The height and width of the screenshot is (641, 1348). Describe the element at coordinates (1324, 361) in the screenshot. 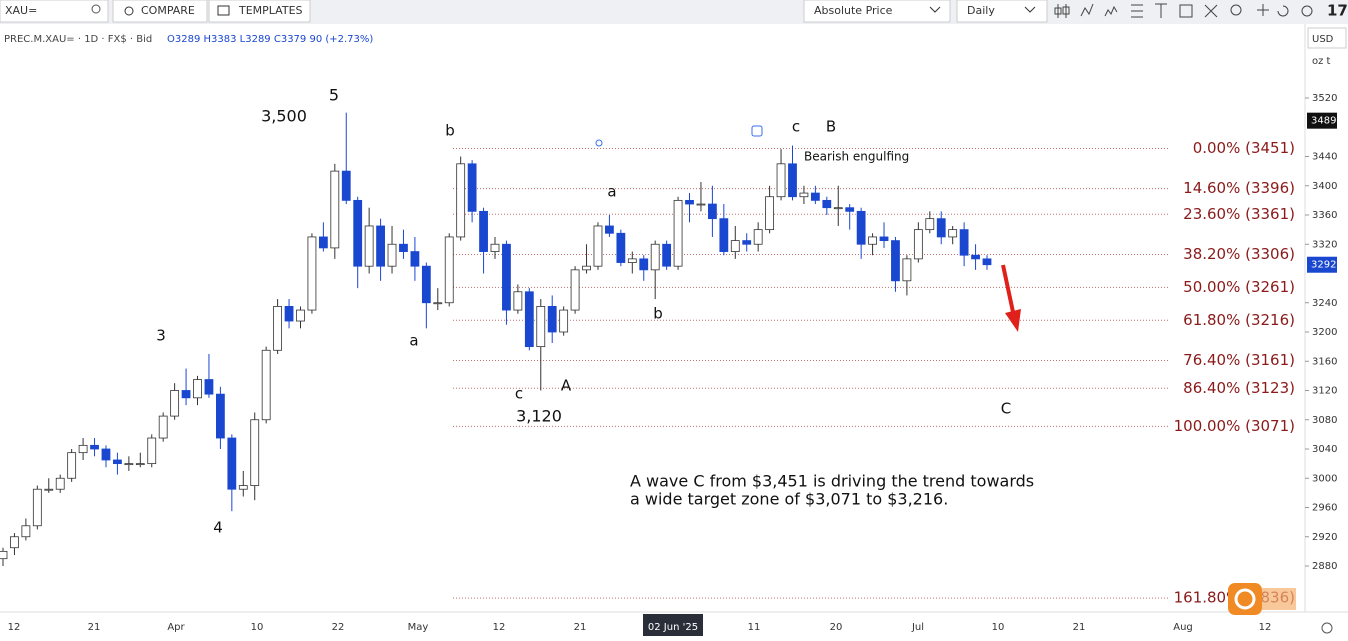

I see `y-tick-label: 3160` at that location.